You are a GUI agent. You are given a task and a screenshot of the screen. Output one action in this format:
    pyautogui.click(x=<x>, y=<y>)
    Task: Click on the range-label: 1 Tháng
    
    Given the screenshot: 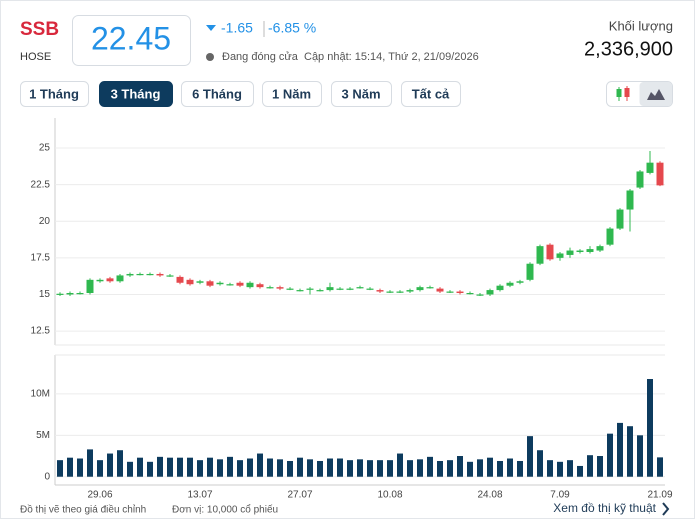 What is the action you would take?
    pyautogui.click(x=54, y=93)
    